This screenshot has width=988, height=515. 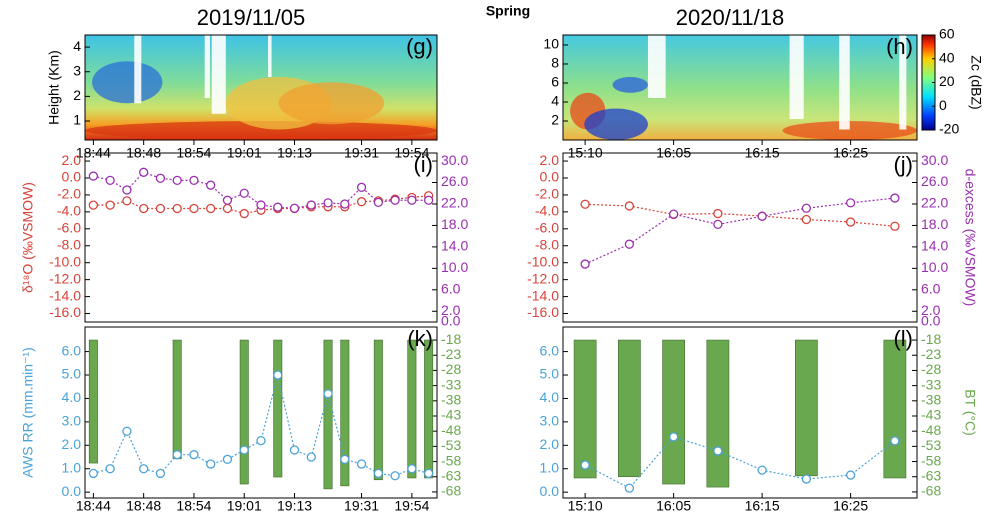 I want to click on x-tick-label: 19:01, so click(x=244, y=506).